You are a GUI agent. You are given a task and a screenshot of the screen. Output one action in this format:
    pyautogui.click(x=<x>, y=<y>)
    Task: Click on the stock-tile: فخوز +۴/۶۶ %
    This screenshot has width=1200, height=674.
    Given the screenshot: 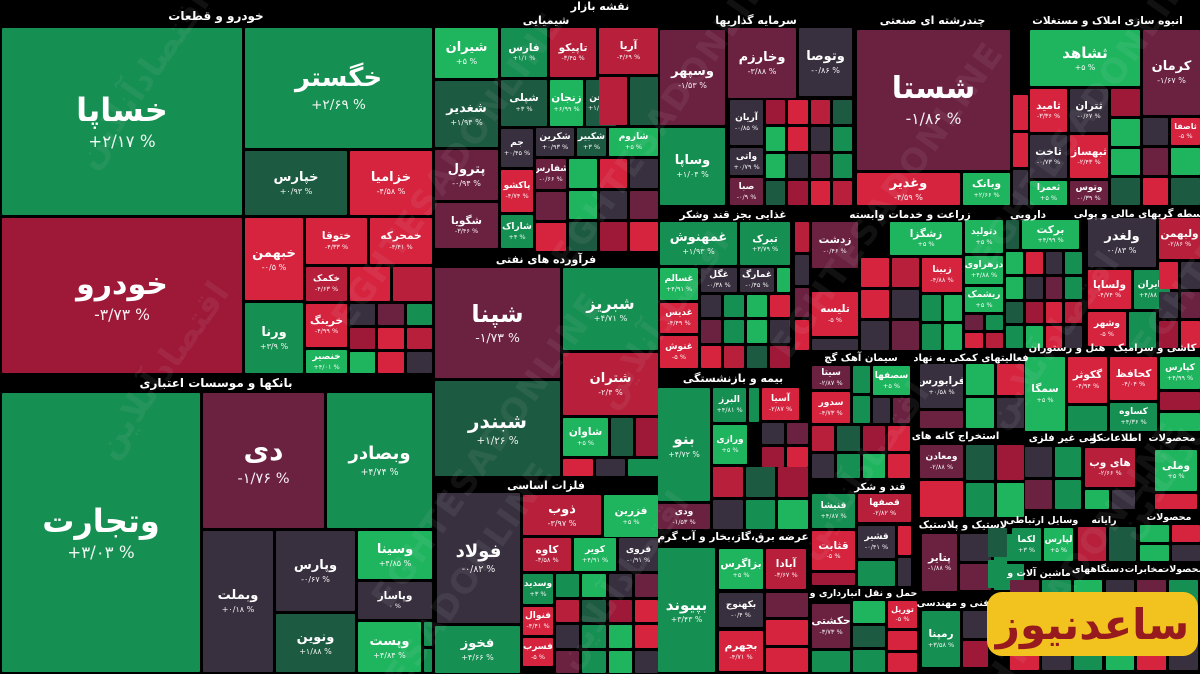 What is the action you would take?
    pyautogui.click(x=477, y=649)
    